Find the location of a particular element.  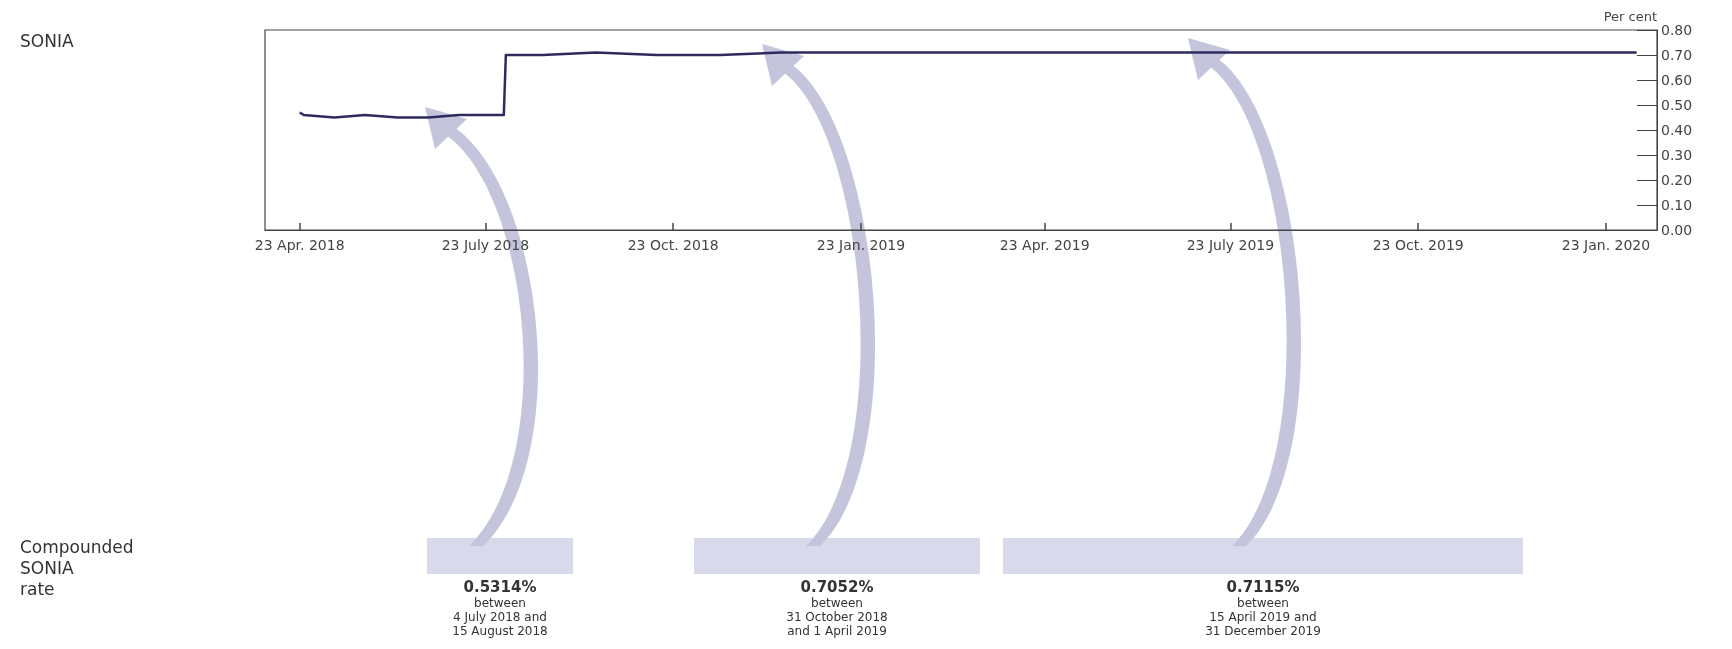

y-axis-title: Per cent is located at coordinates (1630, 17).